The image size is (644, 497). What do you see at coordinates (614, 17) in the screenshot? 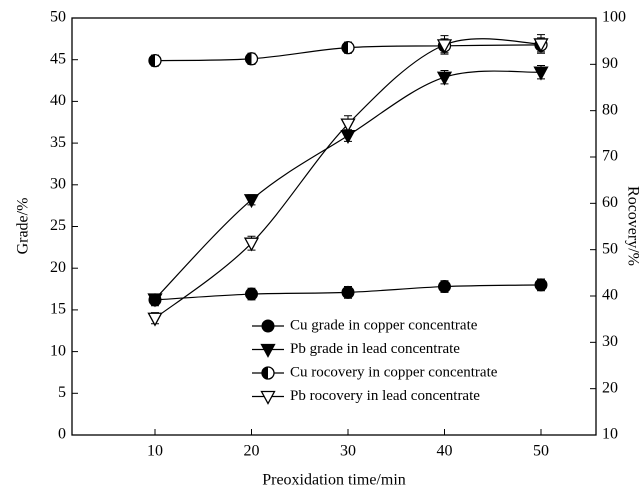
I see `y2-tick-label: 100` at bounding box center [614, 17].